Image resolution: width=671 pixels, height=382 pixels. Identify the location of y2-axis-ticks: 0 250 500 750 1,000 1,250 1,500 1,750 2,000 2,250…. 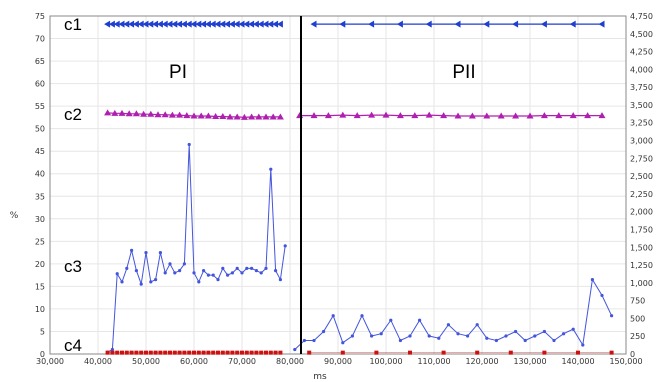
(641, 185).